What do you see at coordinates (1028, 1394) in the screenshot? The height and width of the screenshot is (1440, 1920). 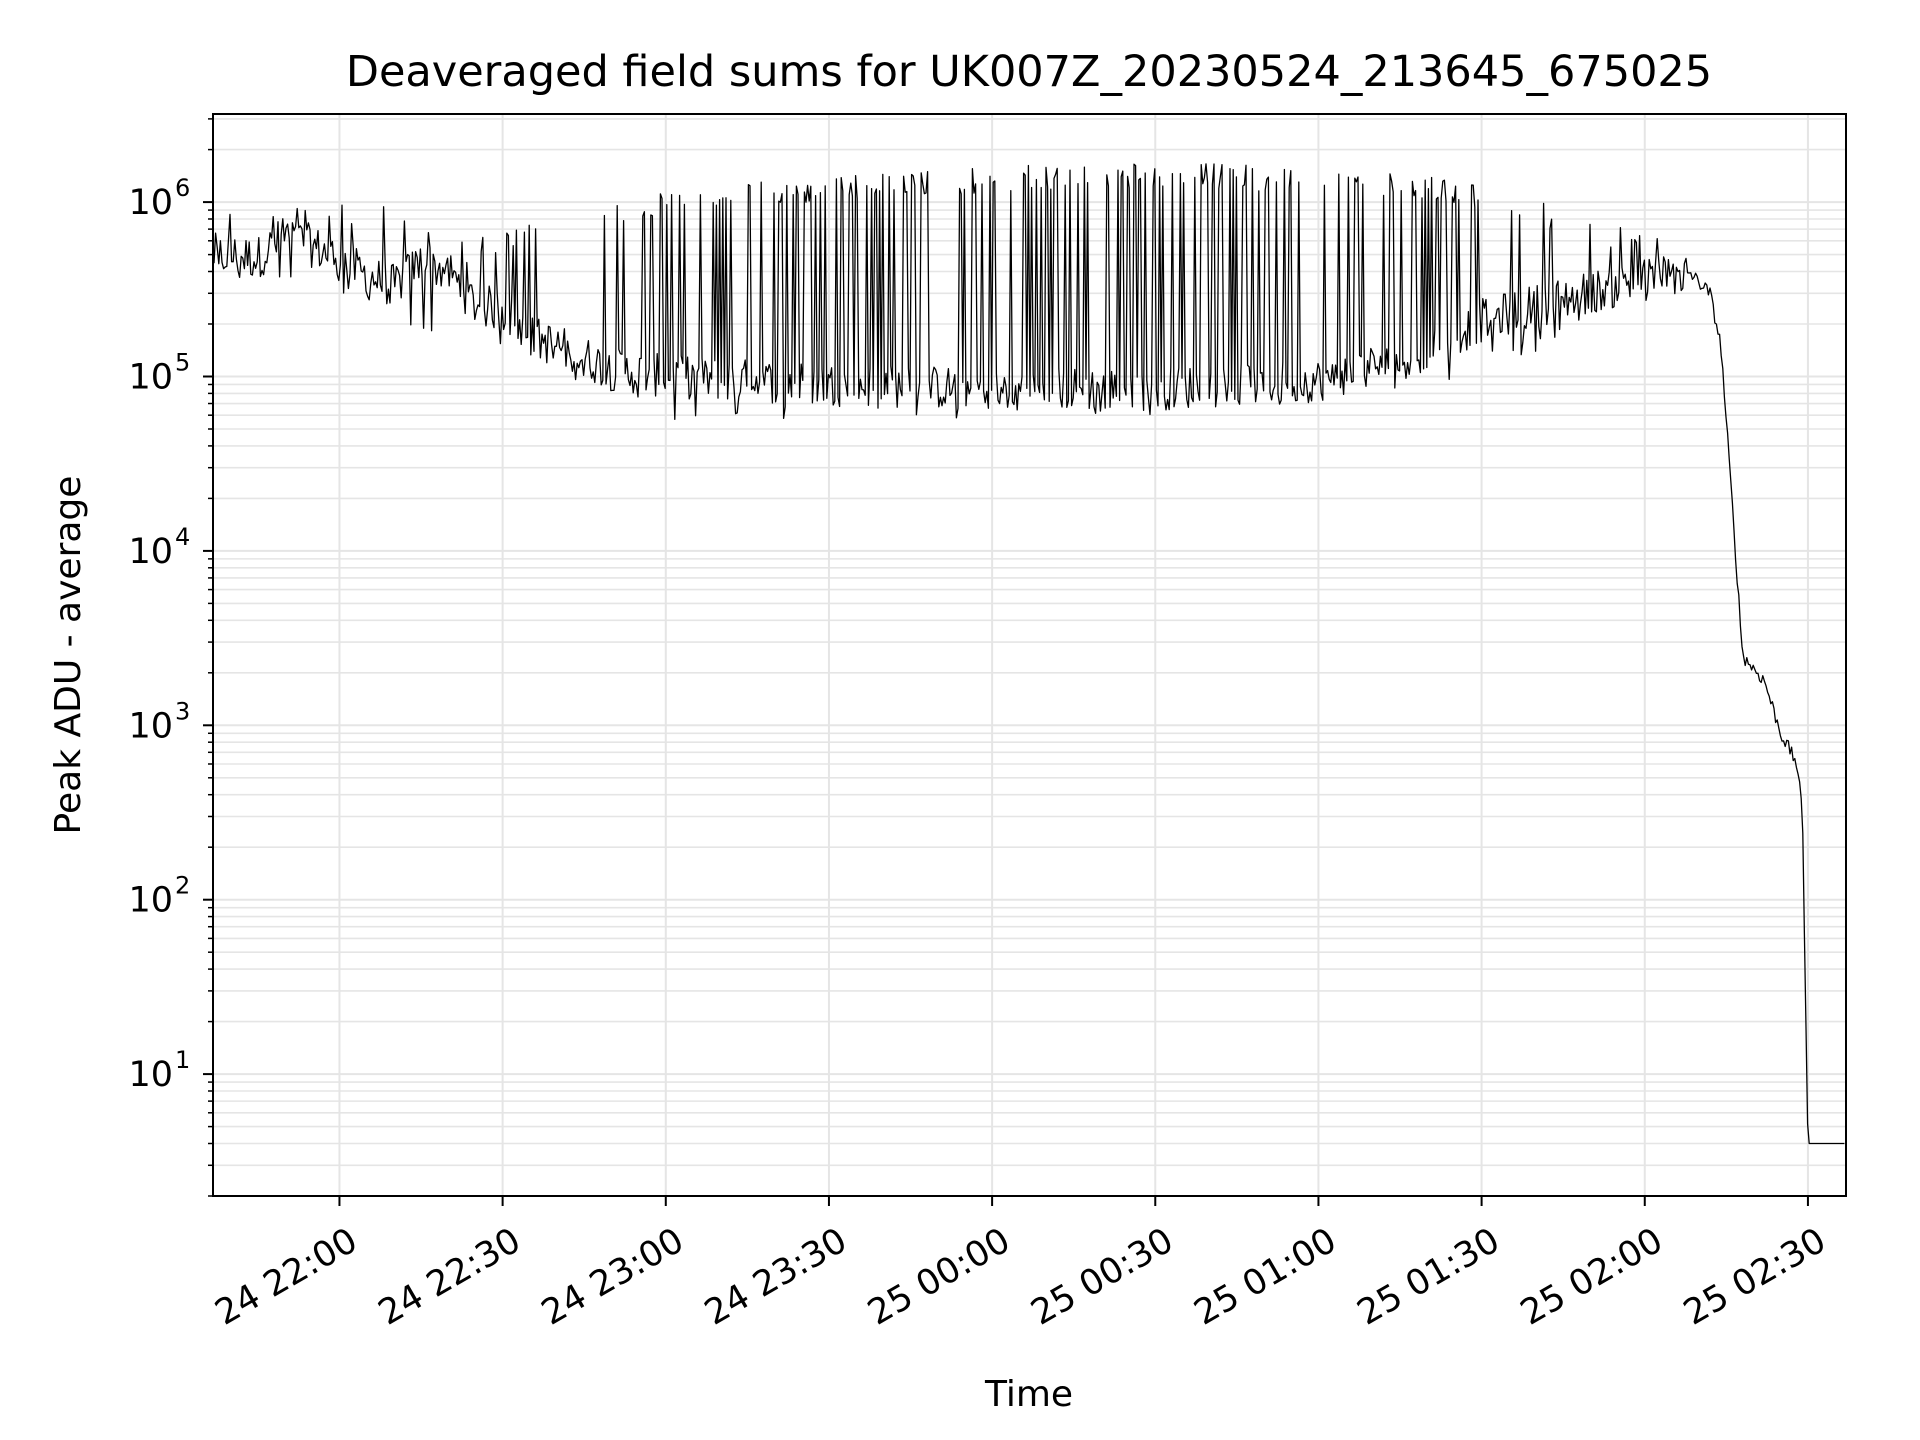 I see `x-axis-label: Time` at bounding box center [1028, 1394].